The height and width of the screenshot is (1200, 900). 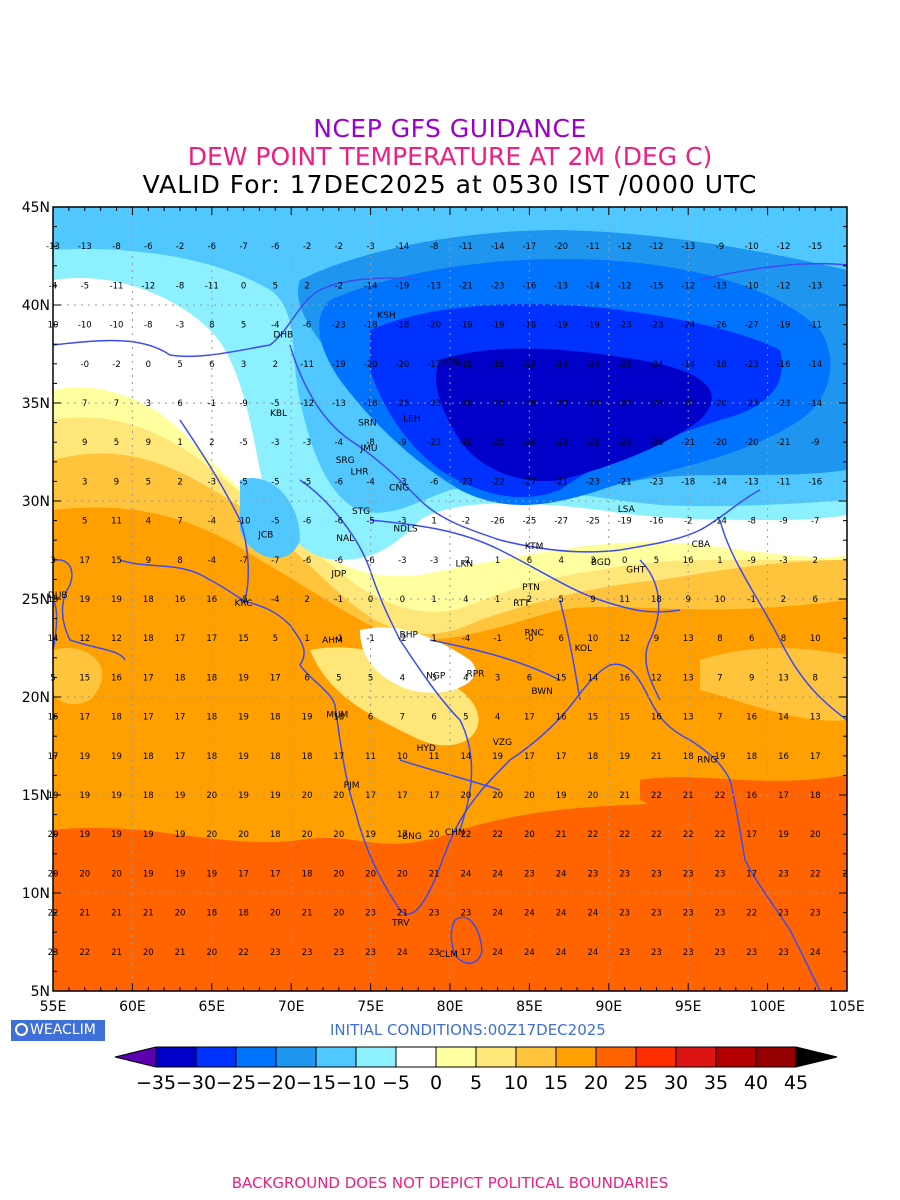 What do you see at coordinates (636, 1083) in the screenshot?
I see `colorbar-label: 25` at bounding box center [636, 1083].